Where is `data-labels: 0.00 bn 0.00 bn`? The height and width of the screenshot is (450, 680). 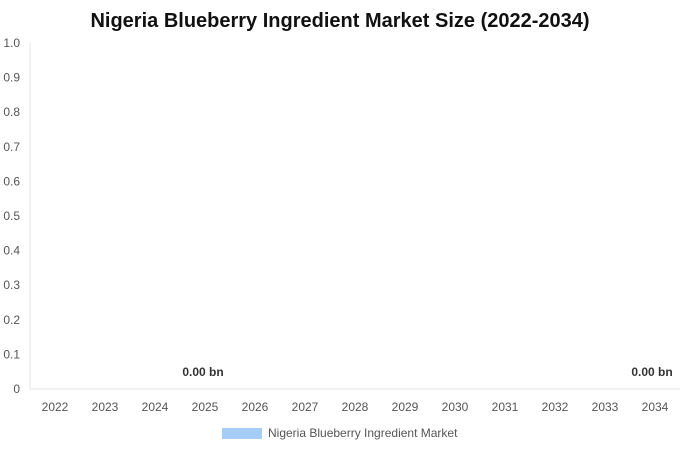
data-labels: 0.00 bn 0.00 bn is located at coordinates (427, 372).